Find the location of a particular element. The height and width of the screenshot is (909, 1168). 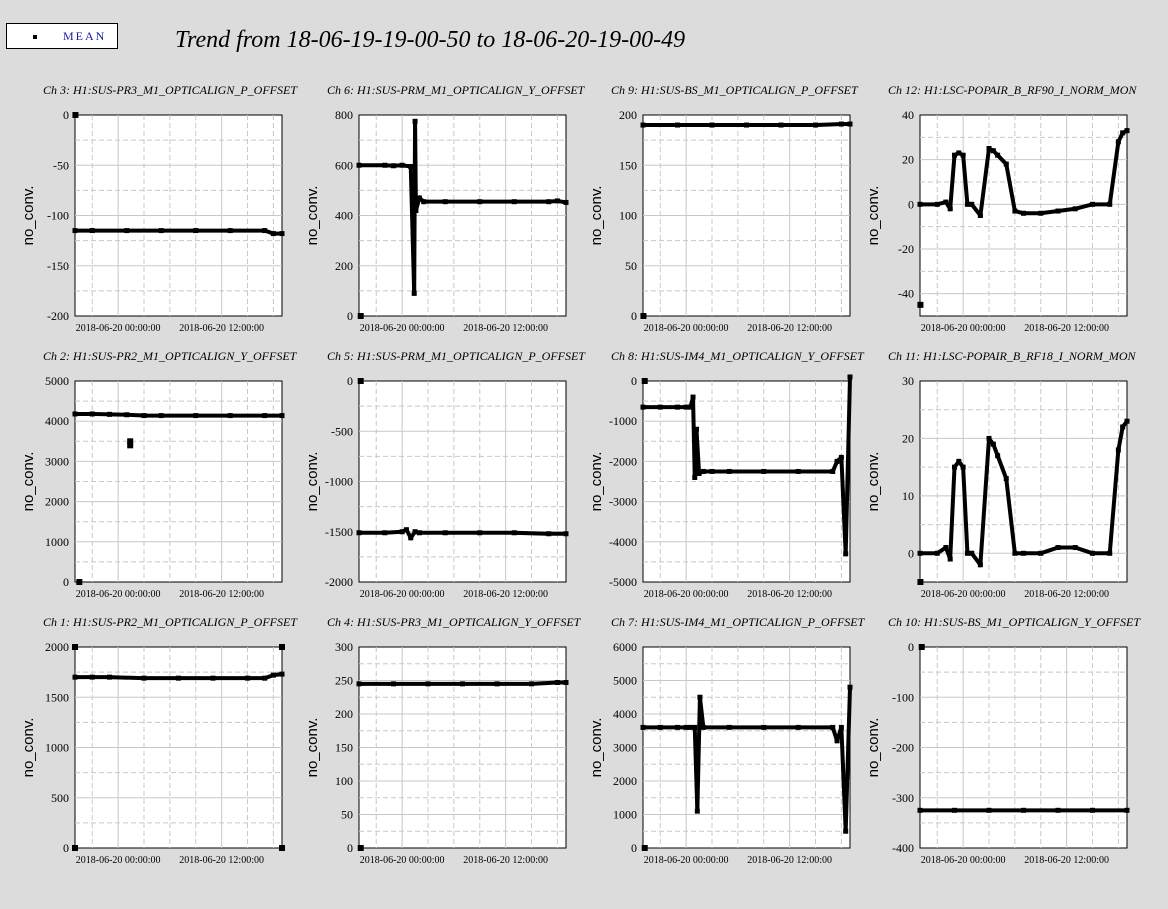

y-tick-label: 1500 is located at coordinates (57, 697).